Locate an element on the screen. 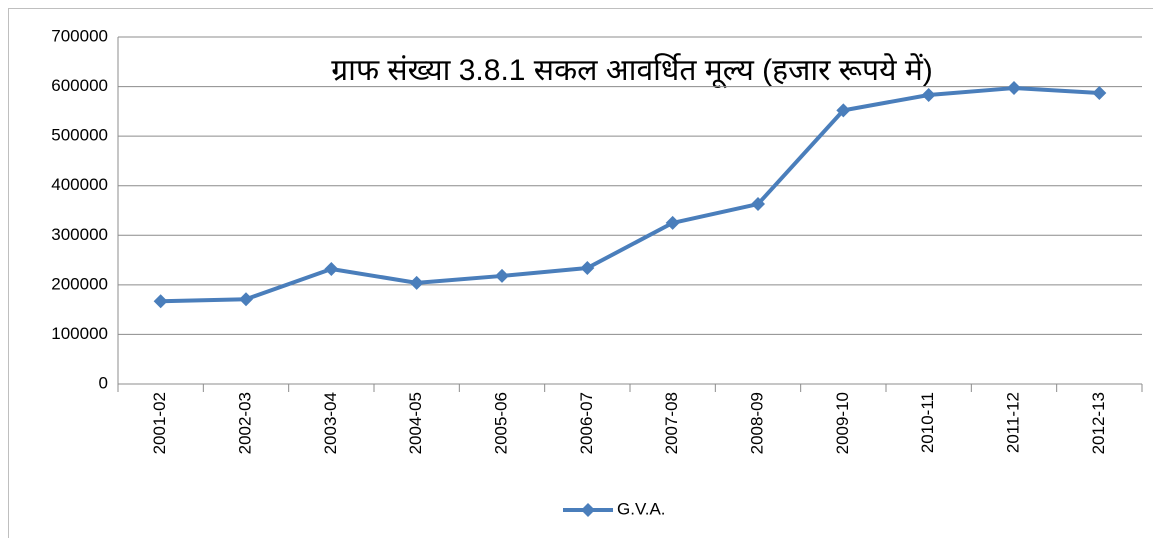  y-tick-label: 0 is located at coordinates (103, 382).